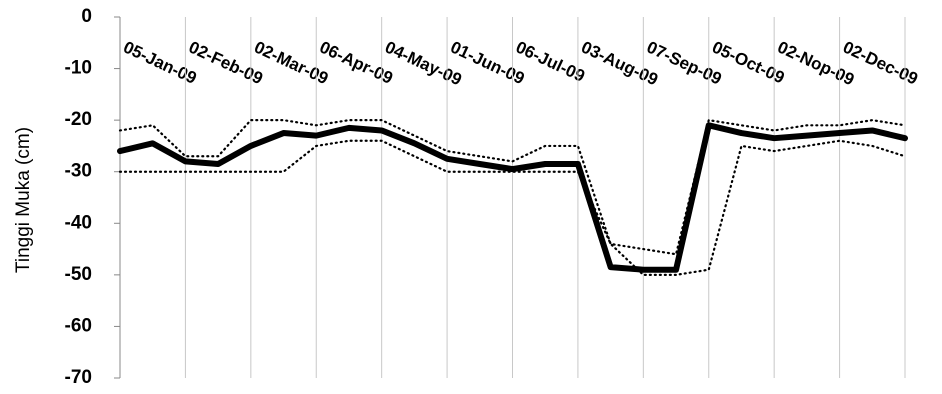 The width and height of the screenshot is (942, 394). I want to click on y-tick-label: -60, so click(78, 325).